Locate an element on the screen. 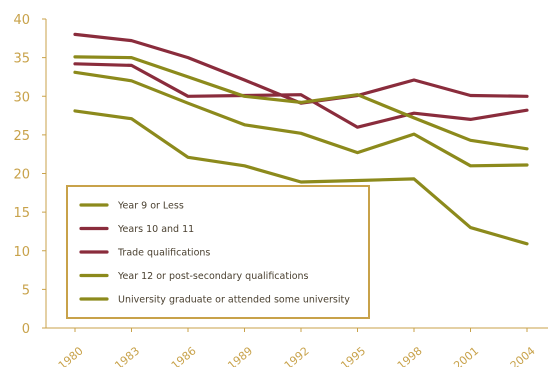 This screenshot has width=554, height=367. x-tick-label: 1980 is located at coordinates (71, 355).